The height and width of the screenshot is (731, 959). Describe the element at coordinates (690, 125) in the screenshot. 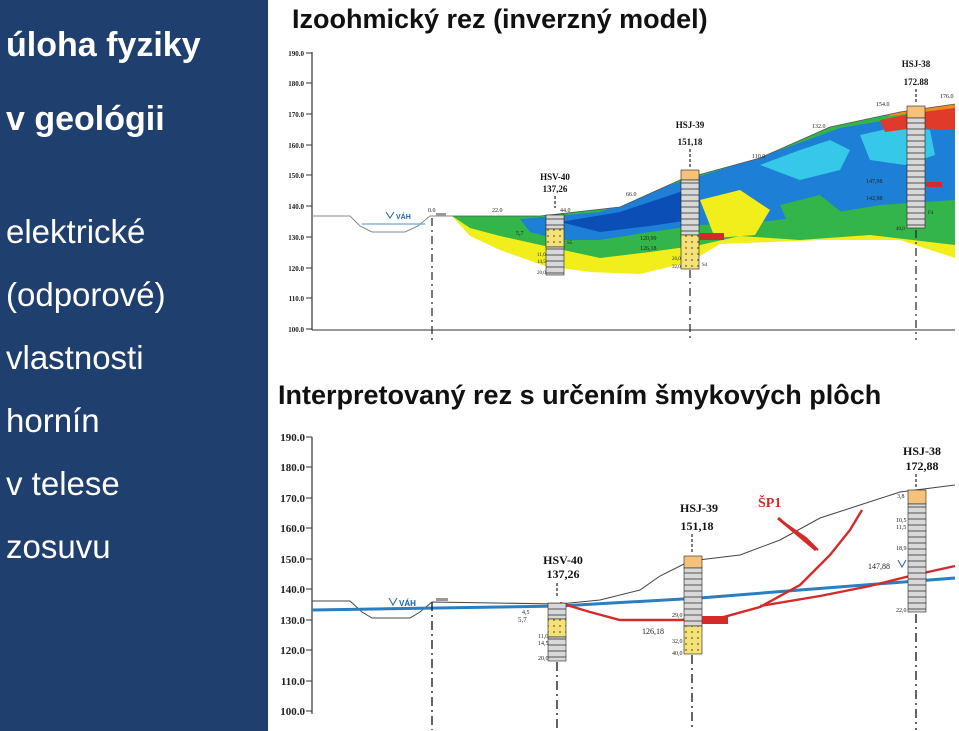

I see `top-borehole-name-hsj-39: HSJ-39` at that location.